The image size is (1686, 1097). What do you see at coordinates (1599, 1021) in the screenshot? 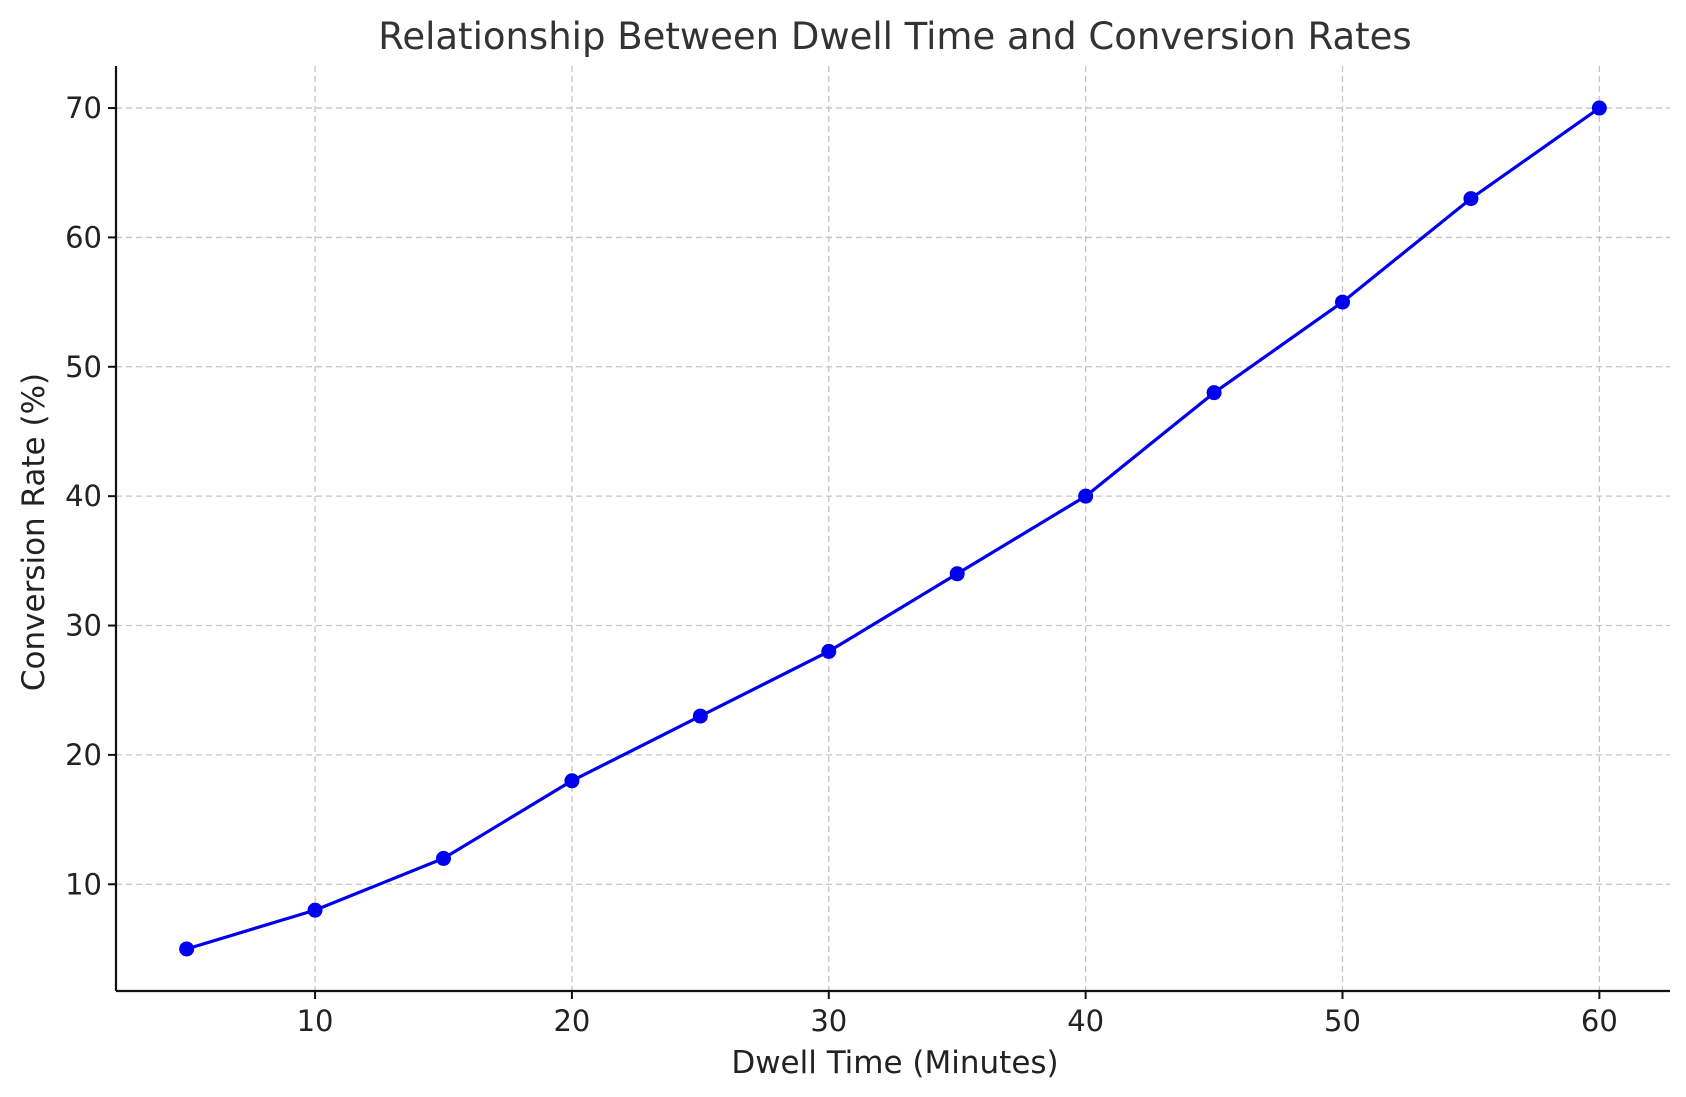
I see `x-tick-label: 60` at bounding box center [1599, 1021].